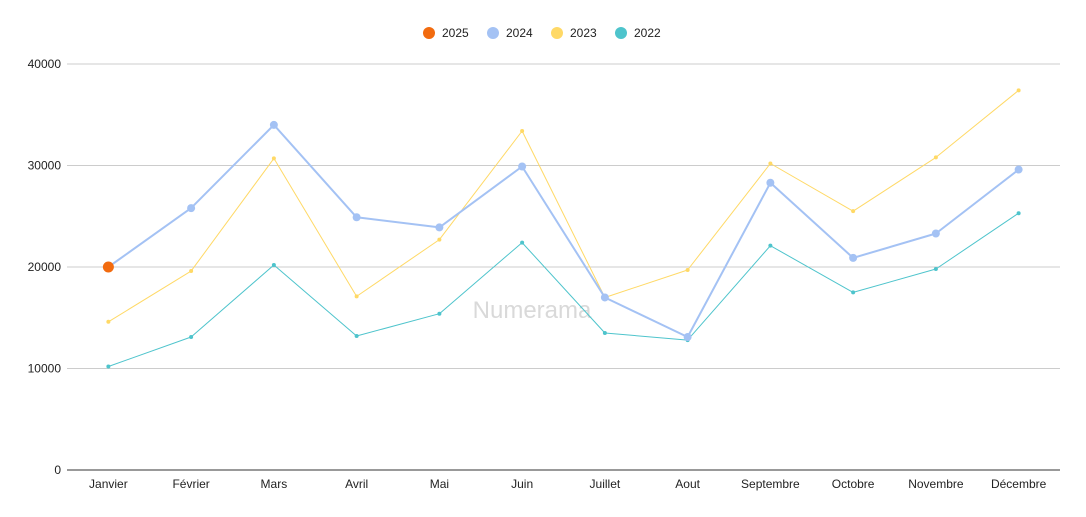 The image size is (1086, 517). Describe the element at coordinates (45, 267) in the screenshot. I see `y-tick-label: 20000` at that location.